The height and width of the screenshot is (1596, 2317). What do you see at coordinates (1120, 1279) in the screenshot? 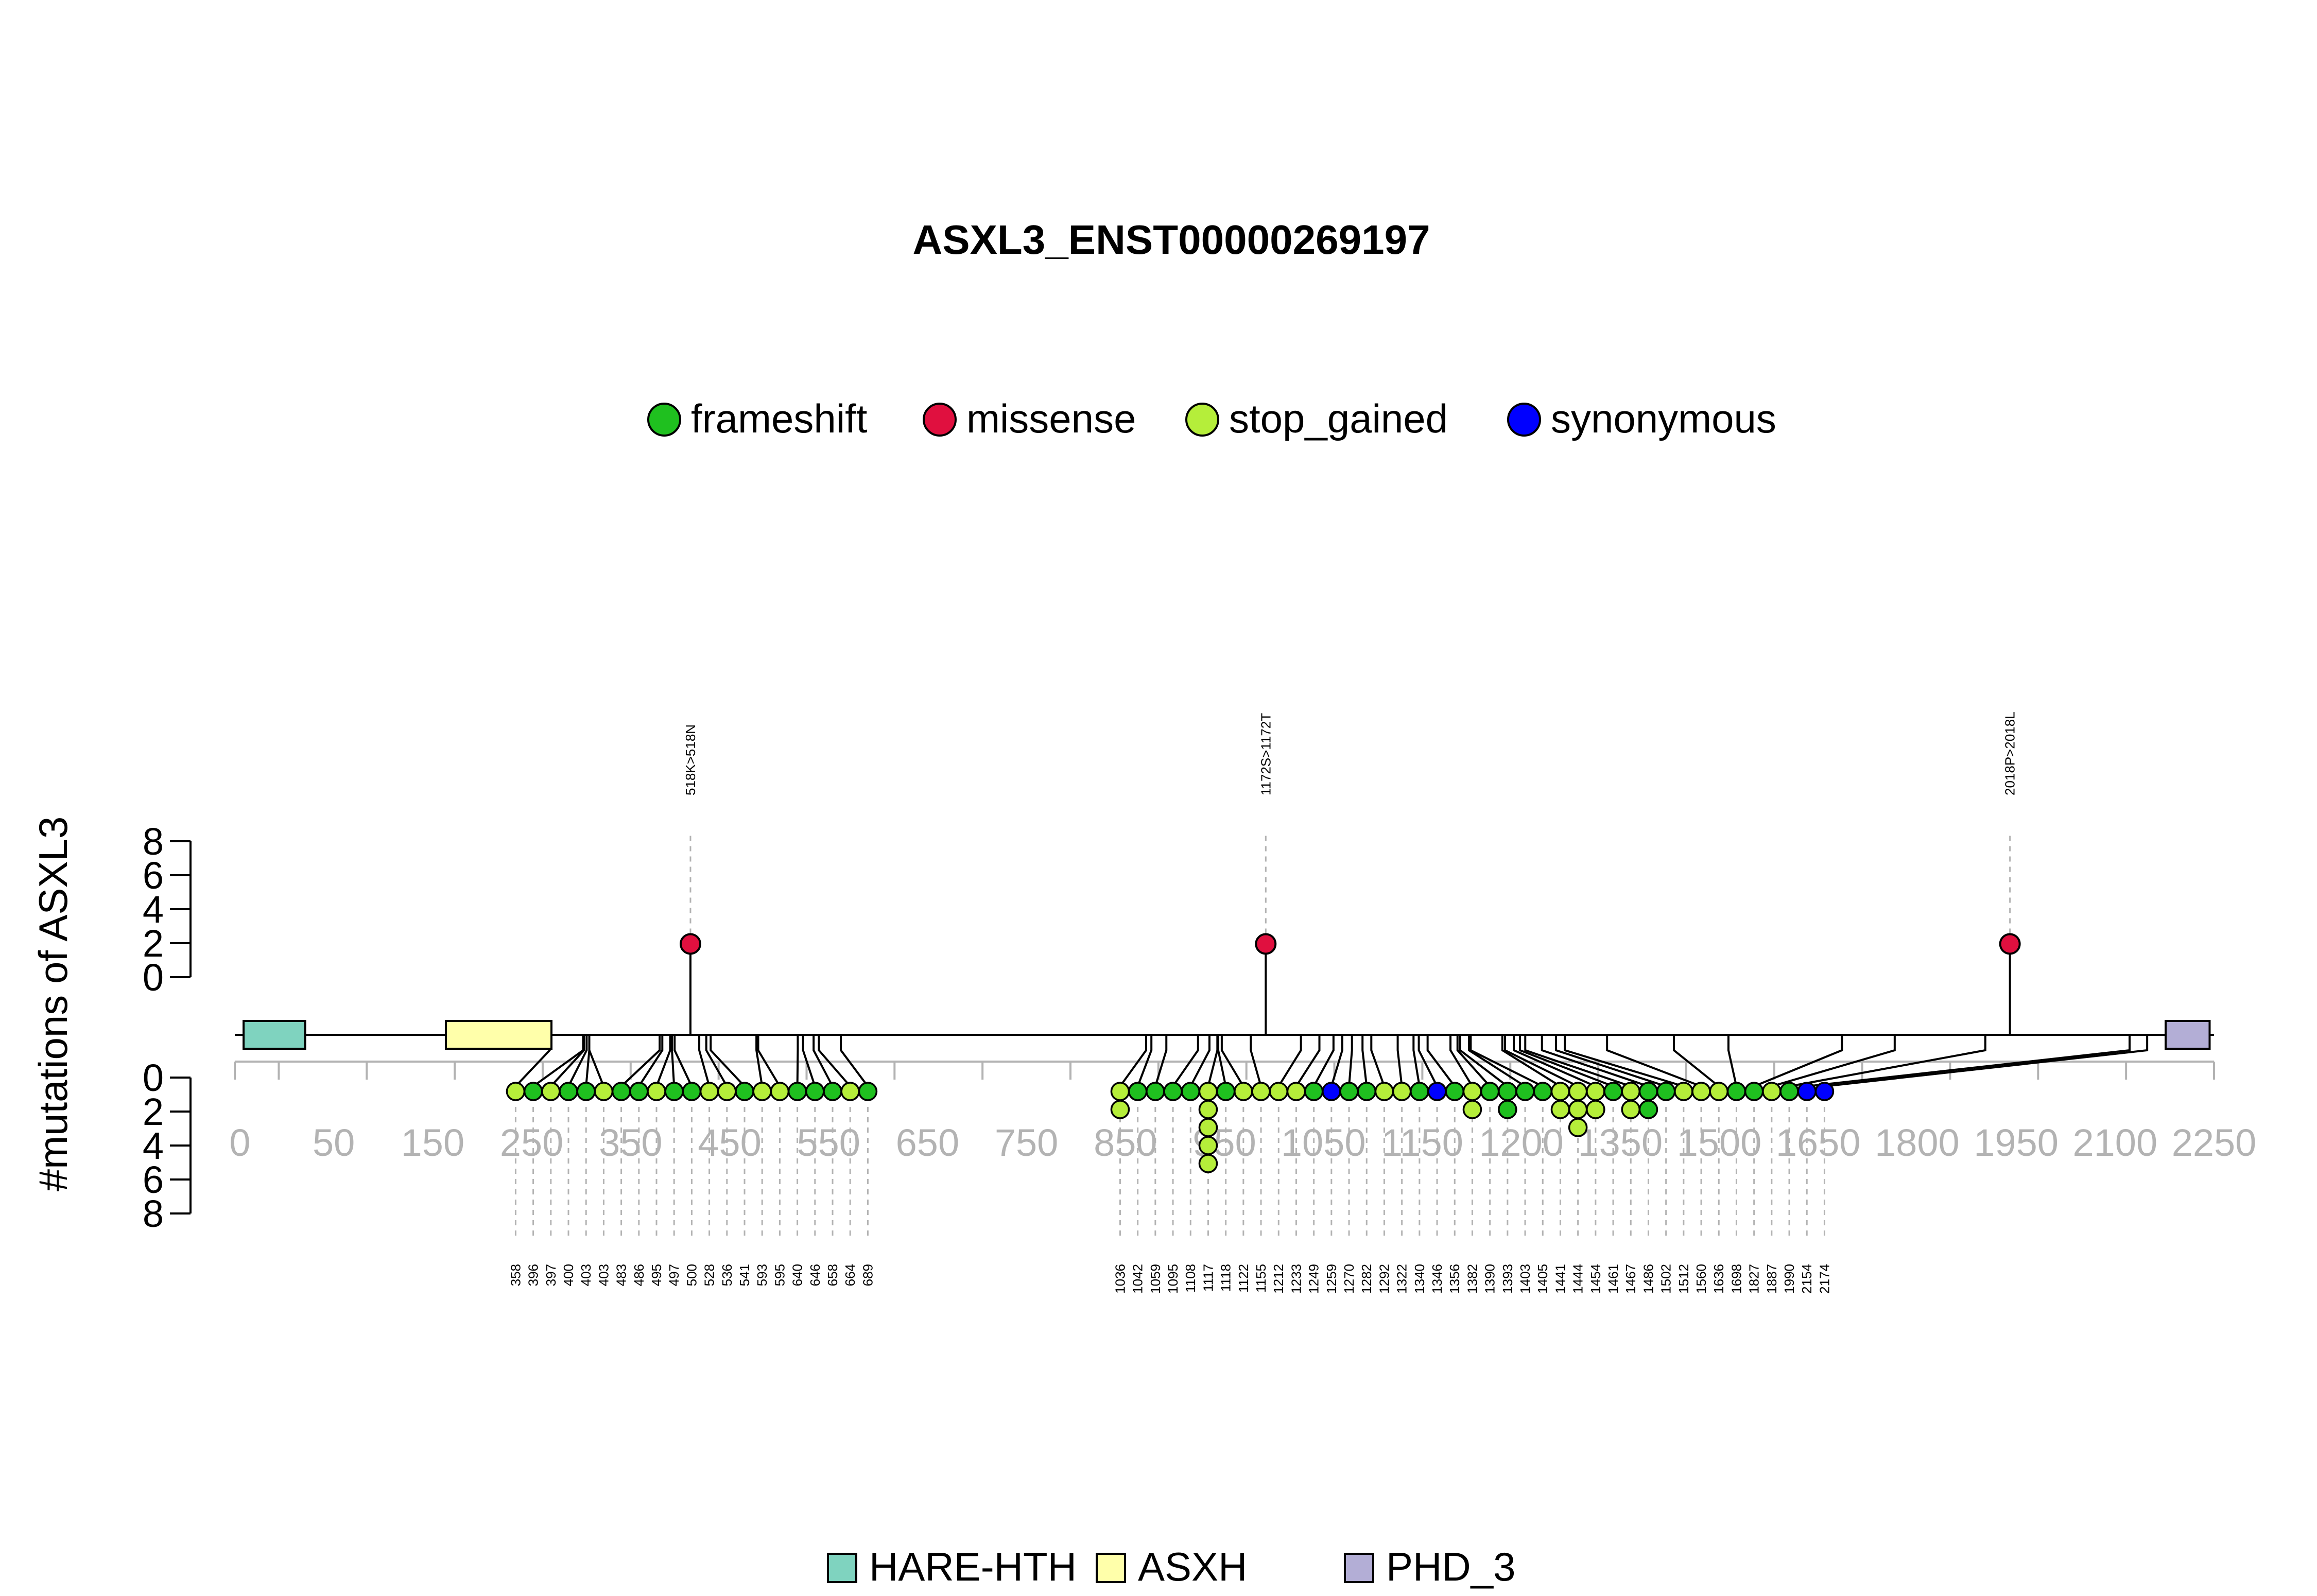
I see `lower-position-label: 1036` at bounding box center [1120, 1279].